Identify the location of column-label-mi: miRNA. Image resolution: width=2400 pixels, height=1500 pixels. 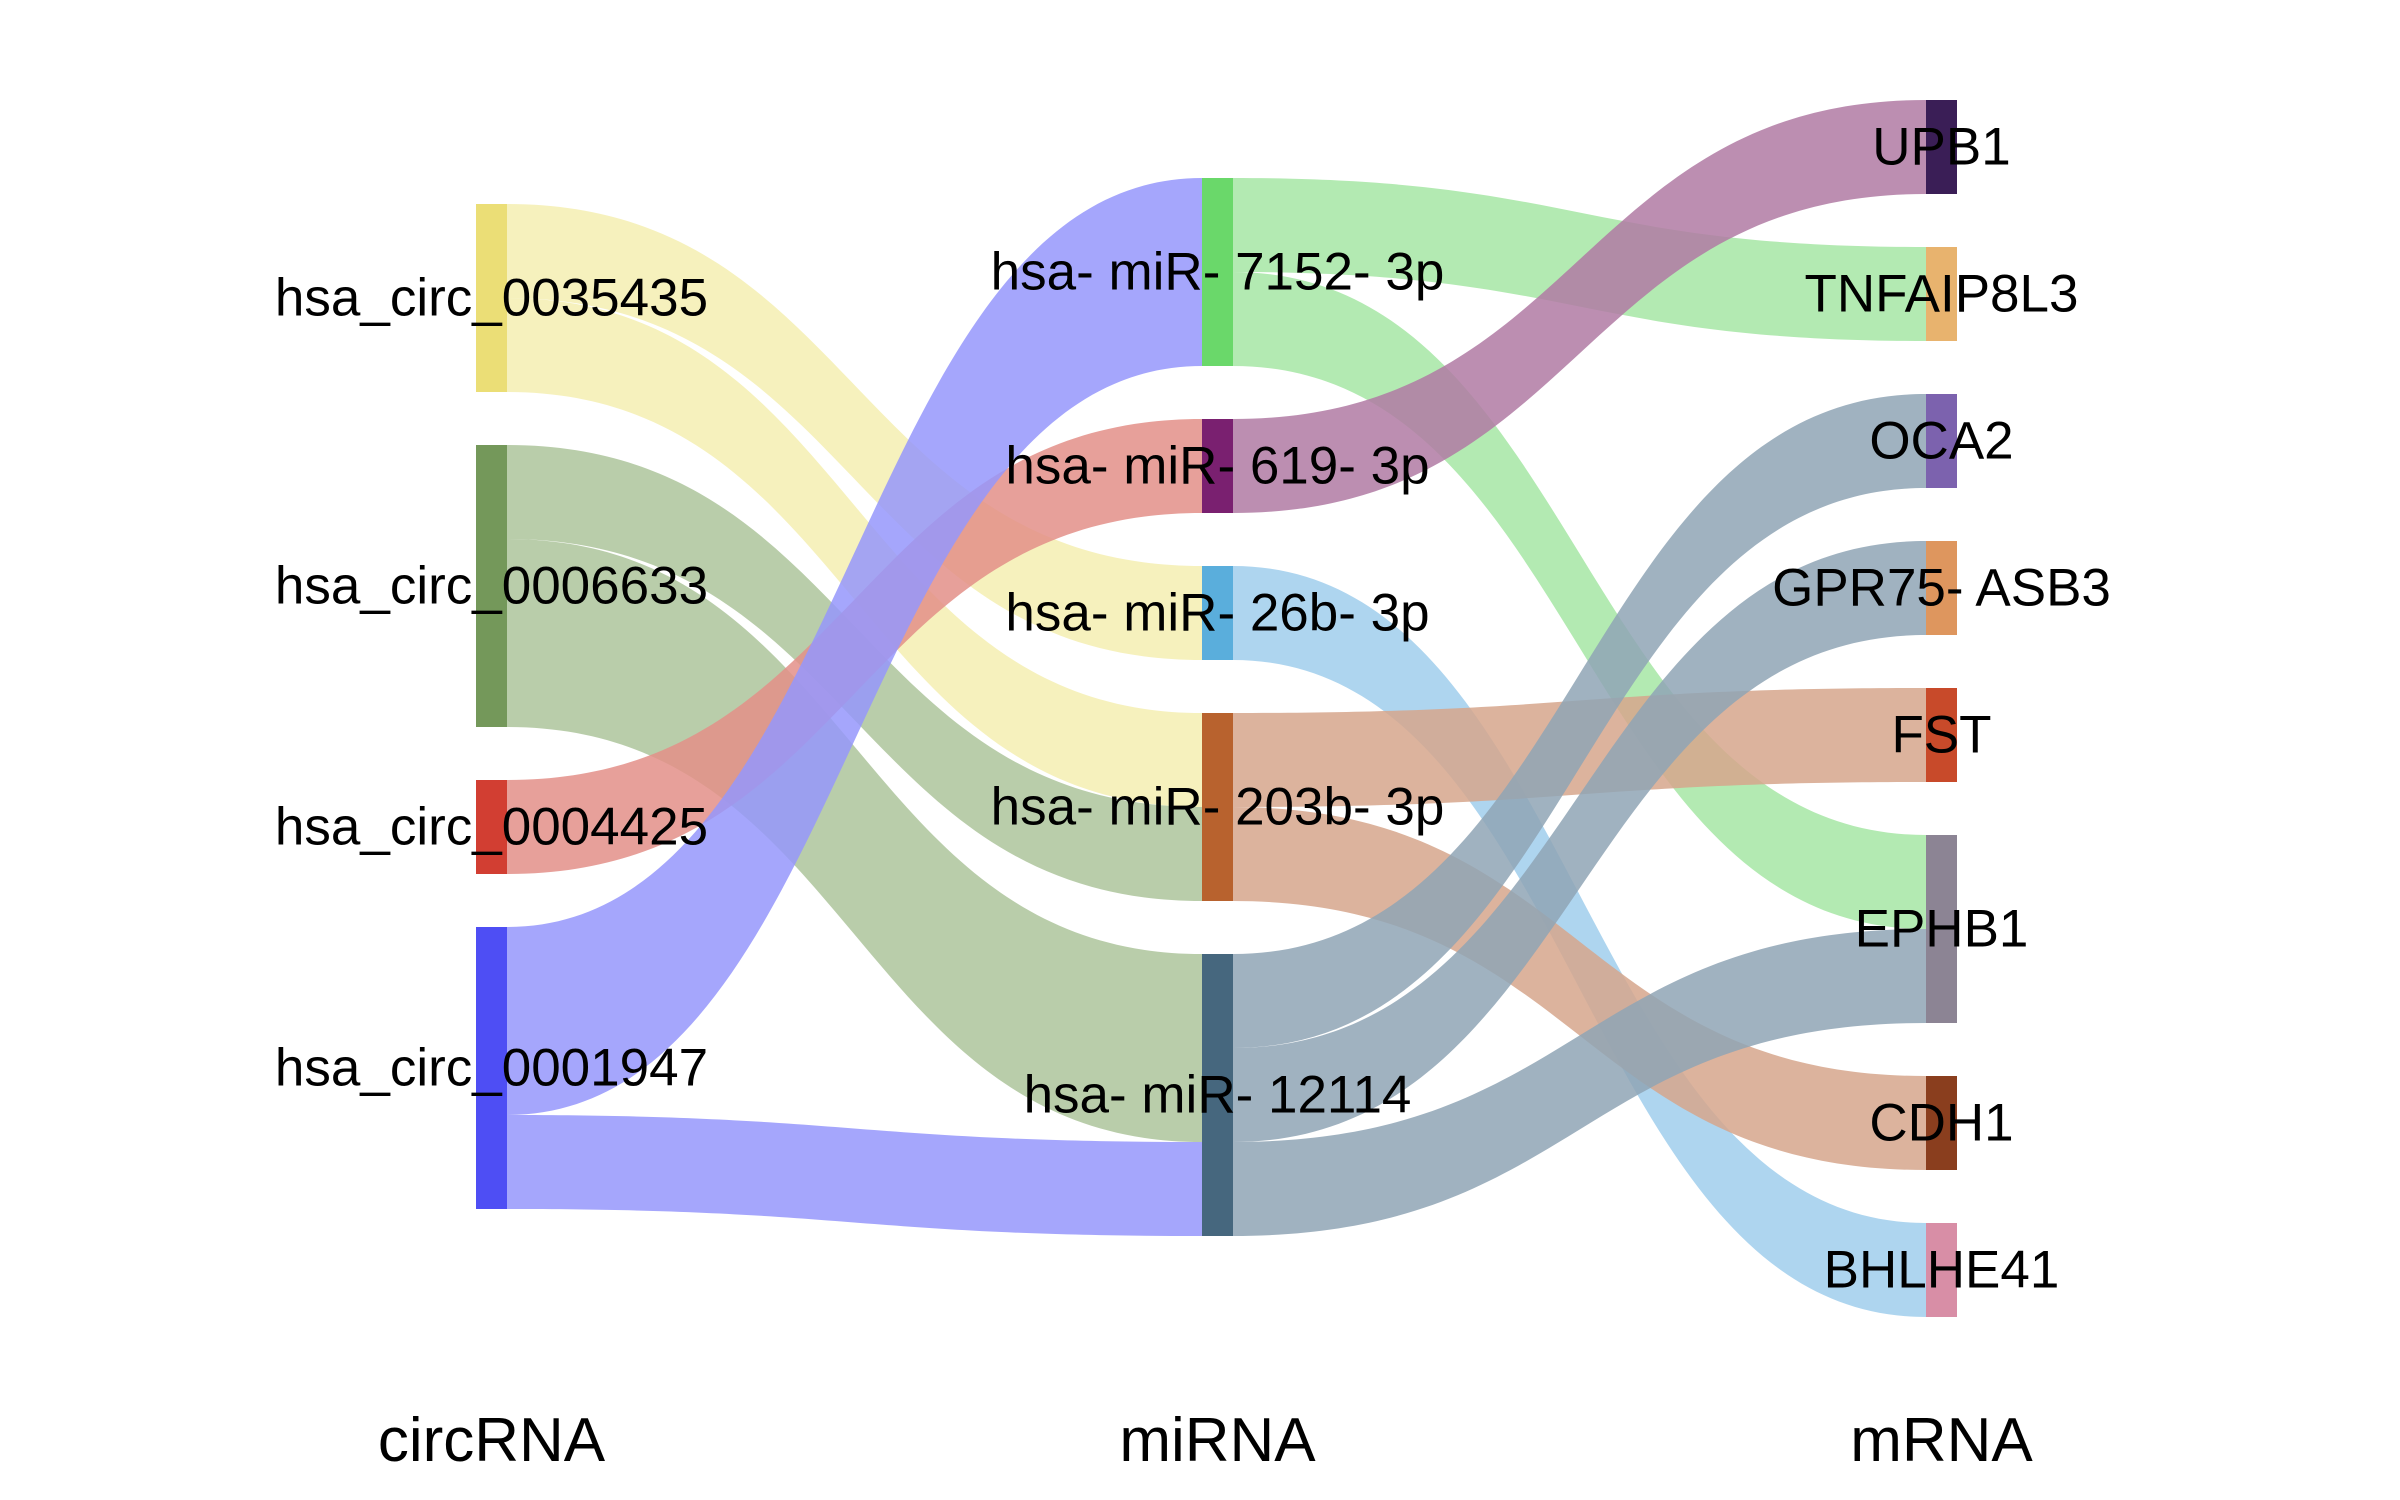
(1217, 1440).